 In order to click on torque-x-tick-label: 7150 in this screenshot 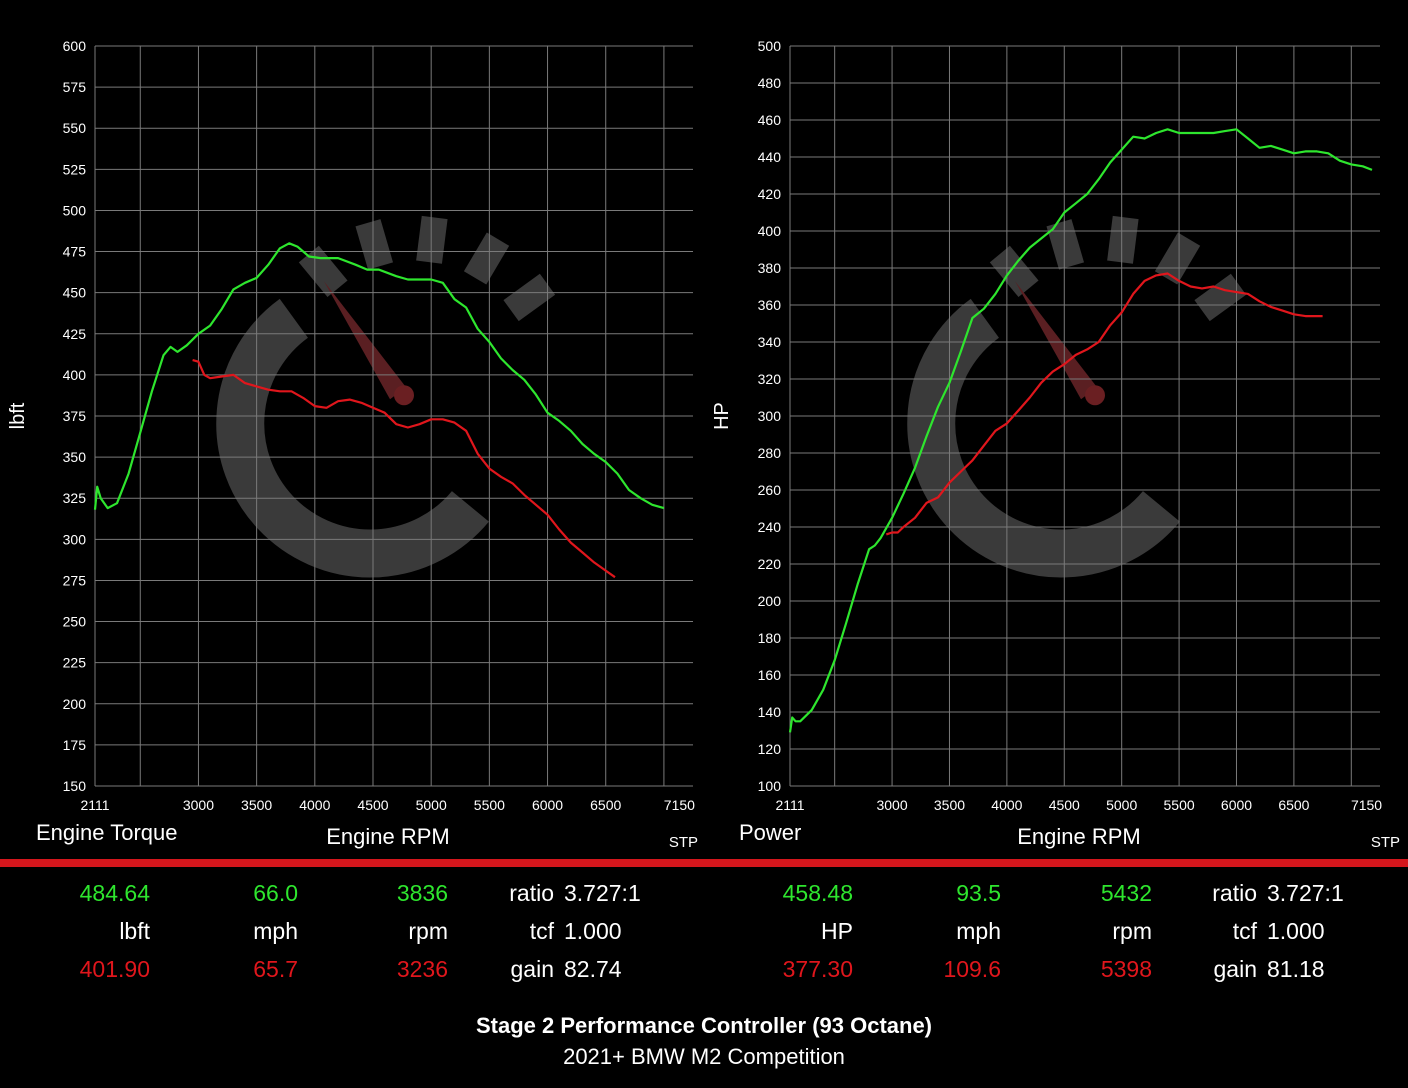, I will do `click(679, 805)`.